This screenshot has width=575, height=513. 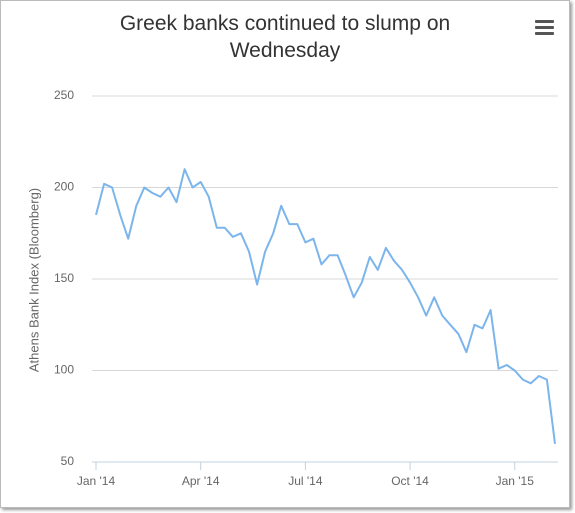 I want to click on y-tick-label: 250, so click(x=64, y=95).